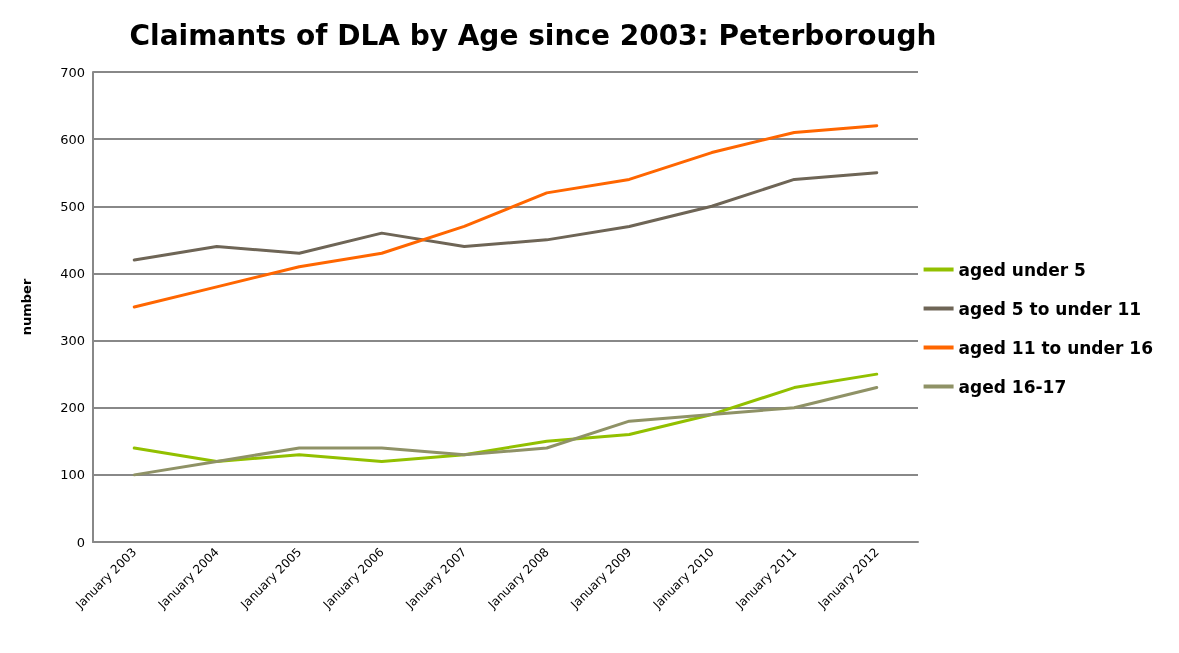  Describe the element at coordinates (72, 408) in the screenshot. I see `y-tick-label: 200` at that location.